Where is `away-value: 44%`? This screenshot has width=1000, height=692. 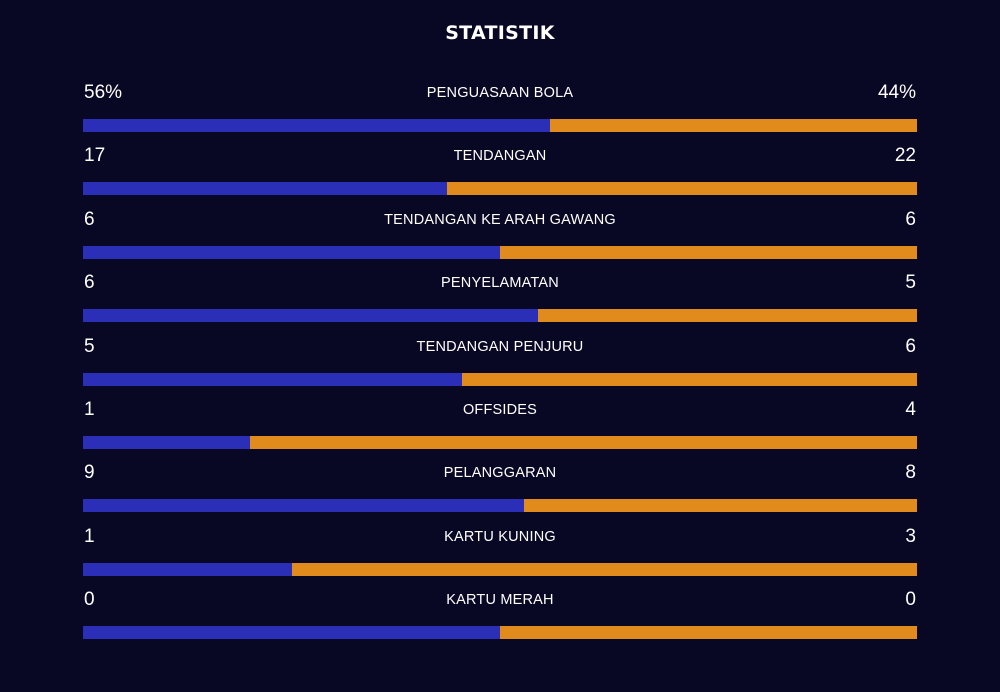
away-value: 44% is located at coordinates (896, 92).